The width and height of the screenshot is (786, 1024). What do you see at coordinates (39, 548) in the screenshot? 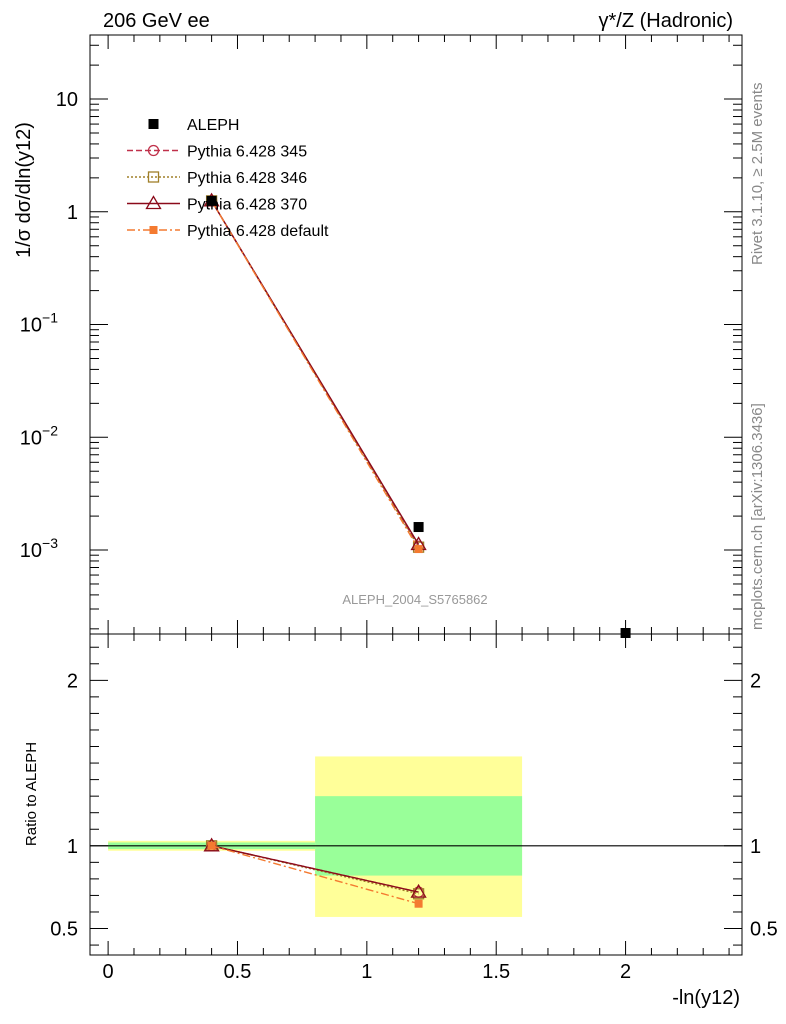
I see `y-tick-label: 10⁻³` at bounding box center [39, 548].